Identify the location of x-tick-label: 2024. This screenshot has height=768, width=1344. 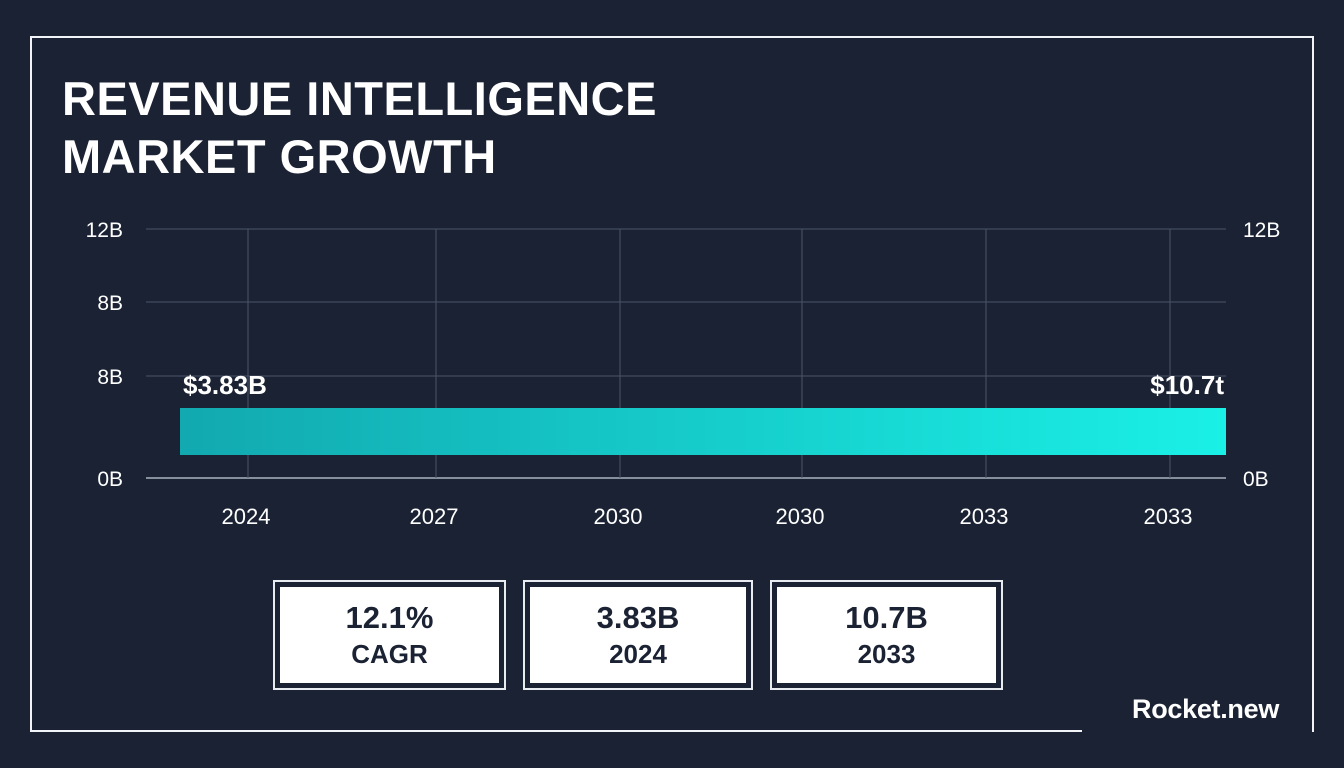
(246, 516).